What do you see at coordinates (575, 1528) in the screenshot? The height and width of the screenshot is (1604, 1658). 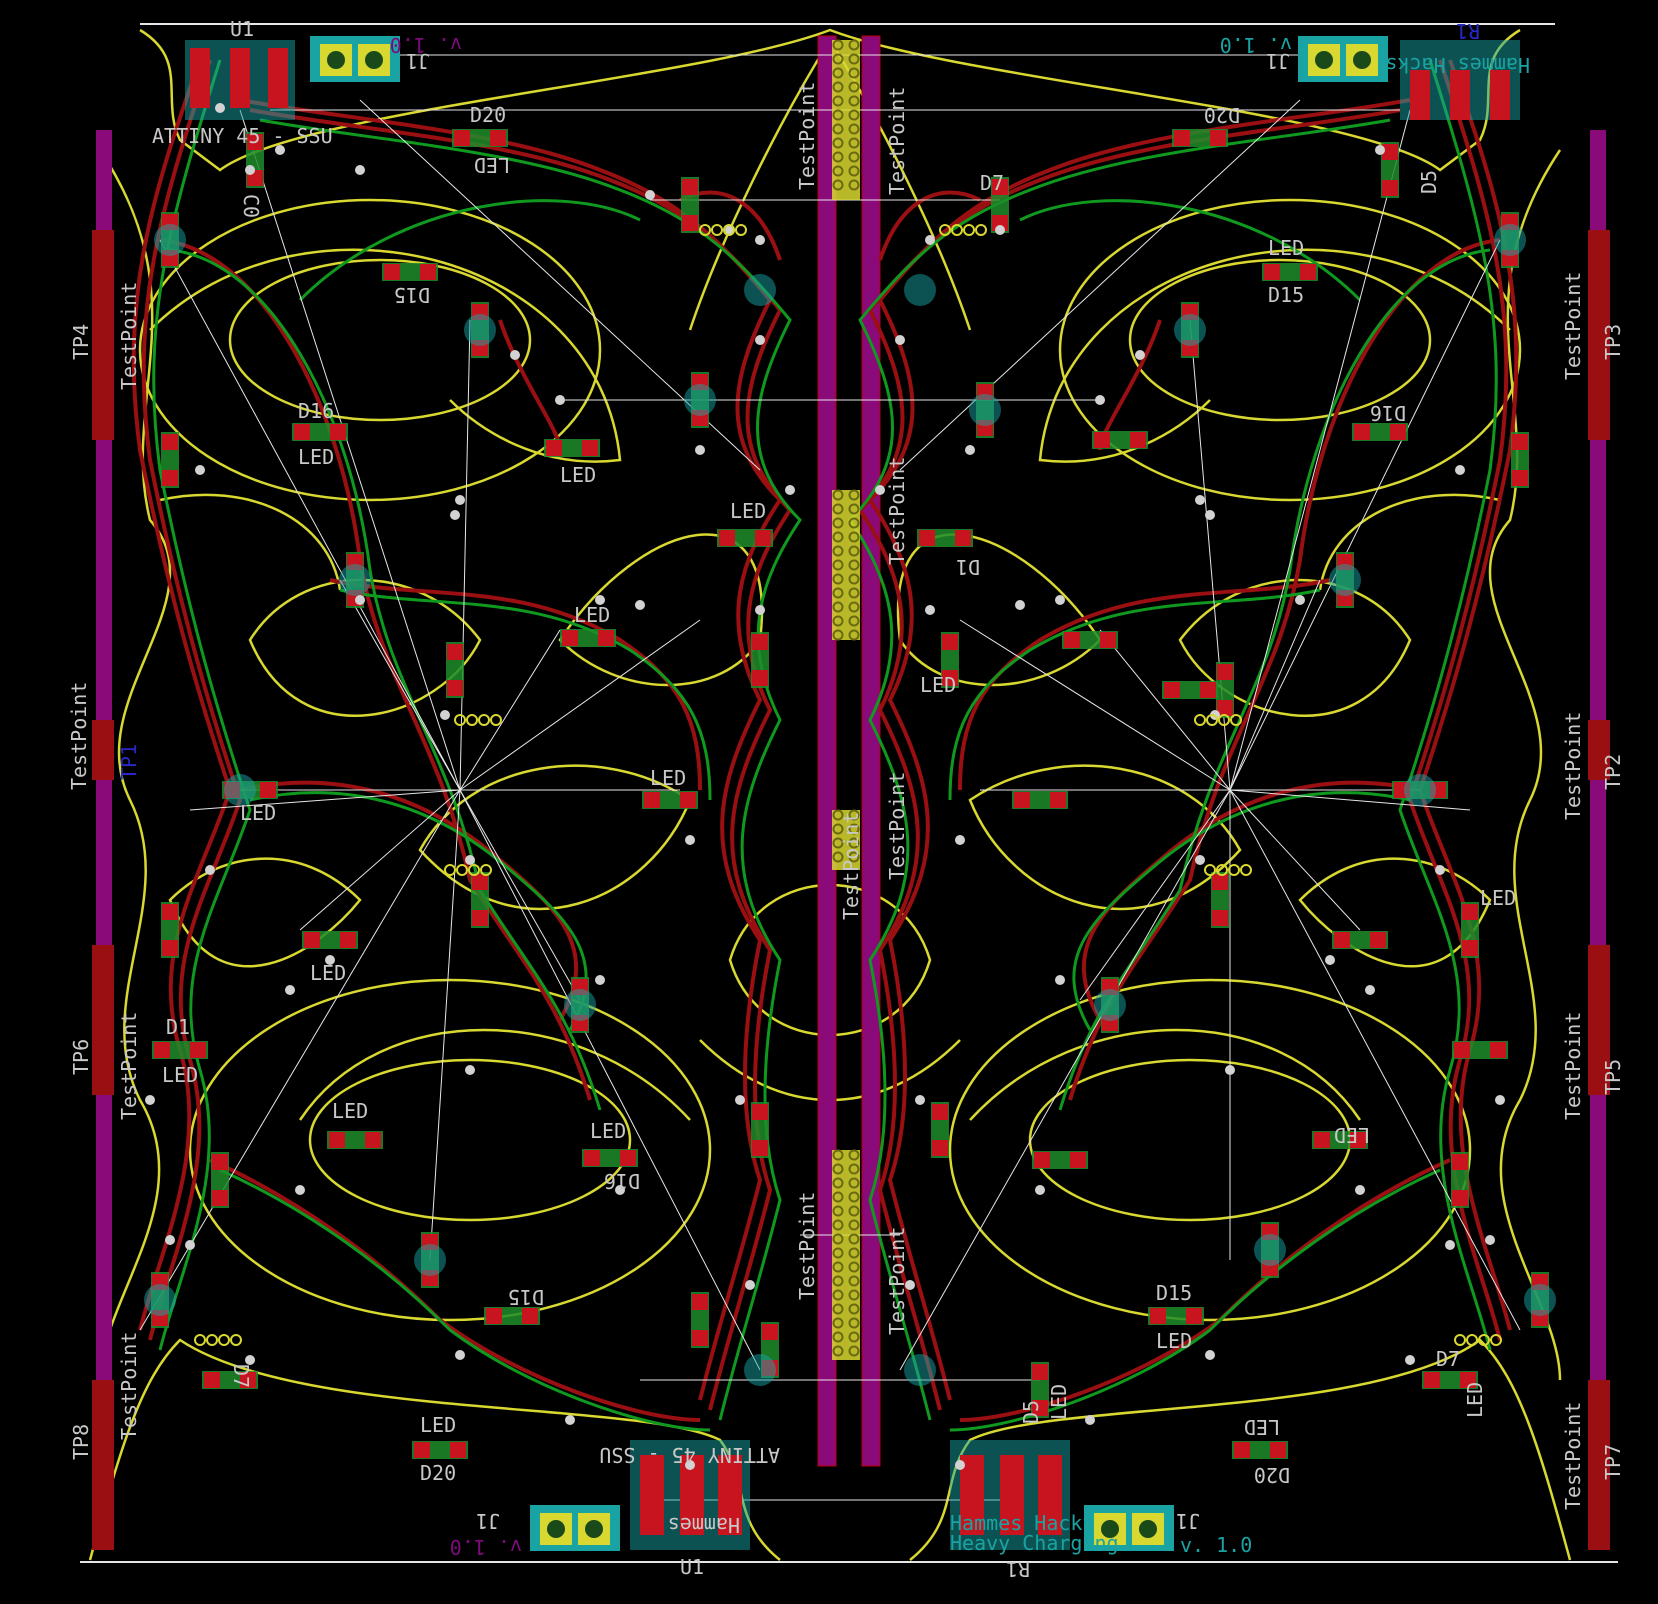 I see `j1-connector-bottom-left` at bounding box center [575, 1528].